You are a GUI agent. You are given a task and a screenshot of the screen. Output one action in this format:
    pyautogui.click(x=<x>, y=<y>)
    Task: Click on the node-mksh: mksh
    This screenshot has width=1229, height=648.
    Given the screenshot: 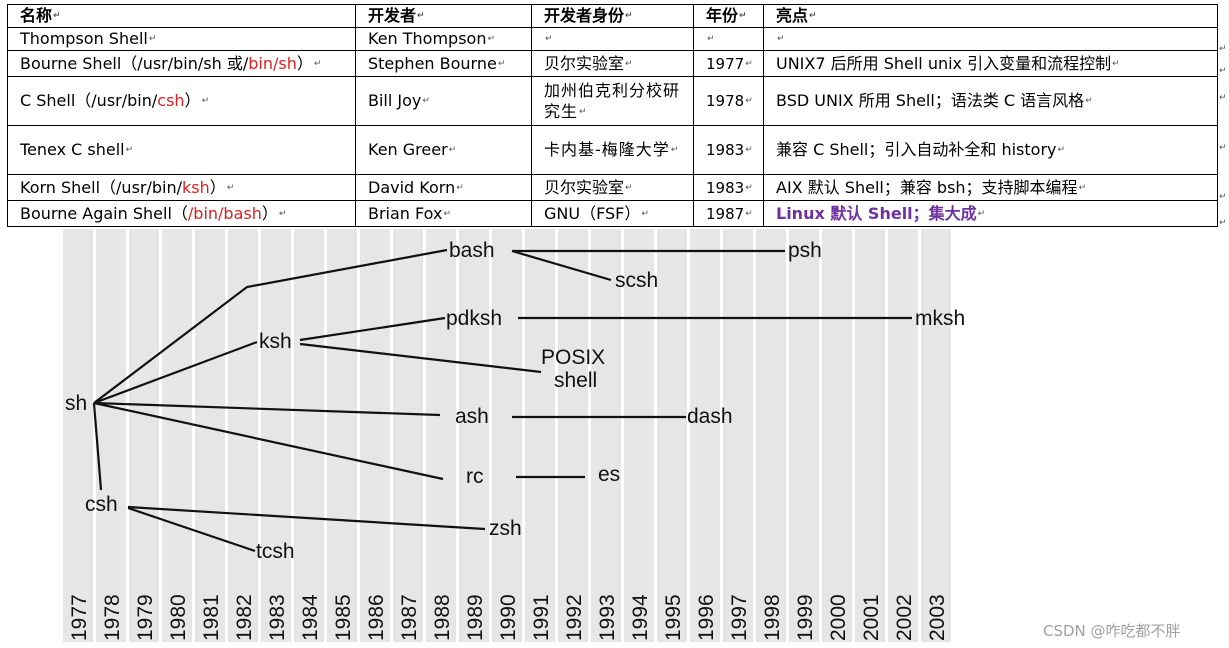 What is the action you would take?
    pyautogui.click(x=940, y=318)
    